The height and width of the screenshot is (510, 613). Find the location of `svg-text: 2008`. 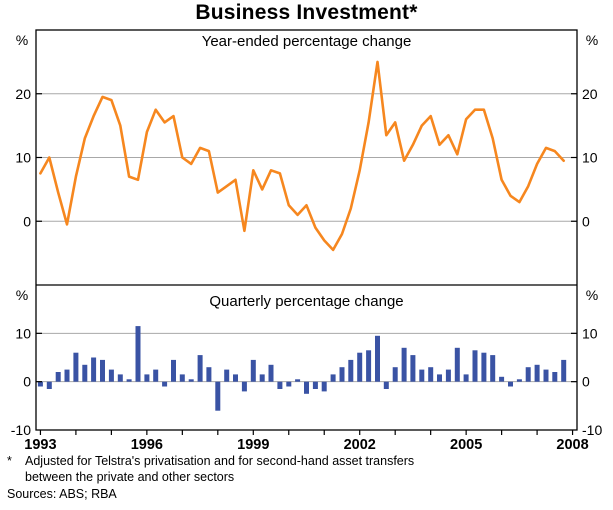

svg-text: 2008 is located at coordinates (572, 445).